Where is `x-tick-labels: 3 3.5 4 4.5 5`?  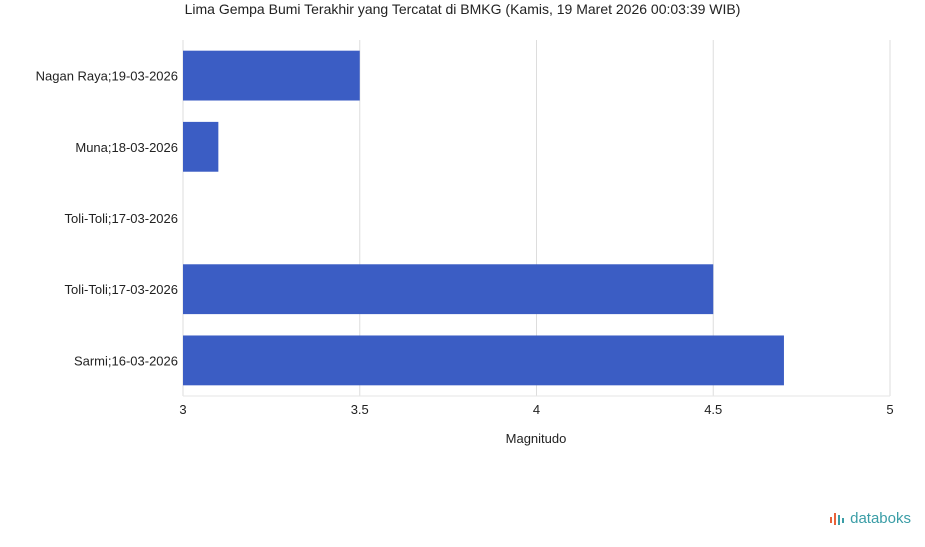
x-tick-labels: 3 3.5 4 4.5 5 is located at coordinates (536, 409).